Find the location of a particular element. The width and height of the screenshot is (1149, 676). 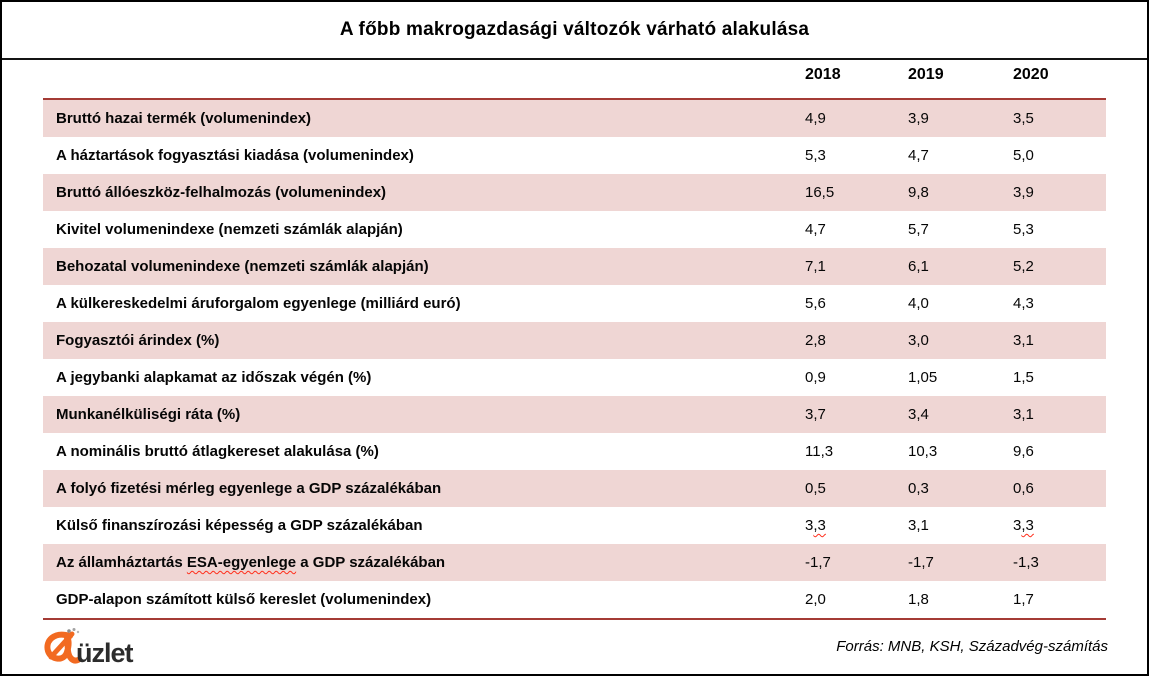

row-label: Fogyasztói árindex (%) is located at coordinates (138, 340).